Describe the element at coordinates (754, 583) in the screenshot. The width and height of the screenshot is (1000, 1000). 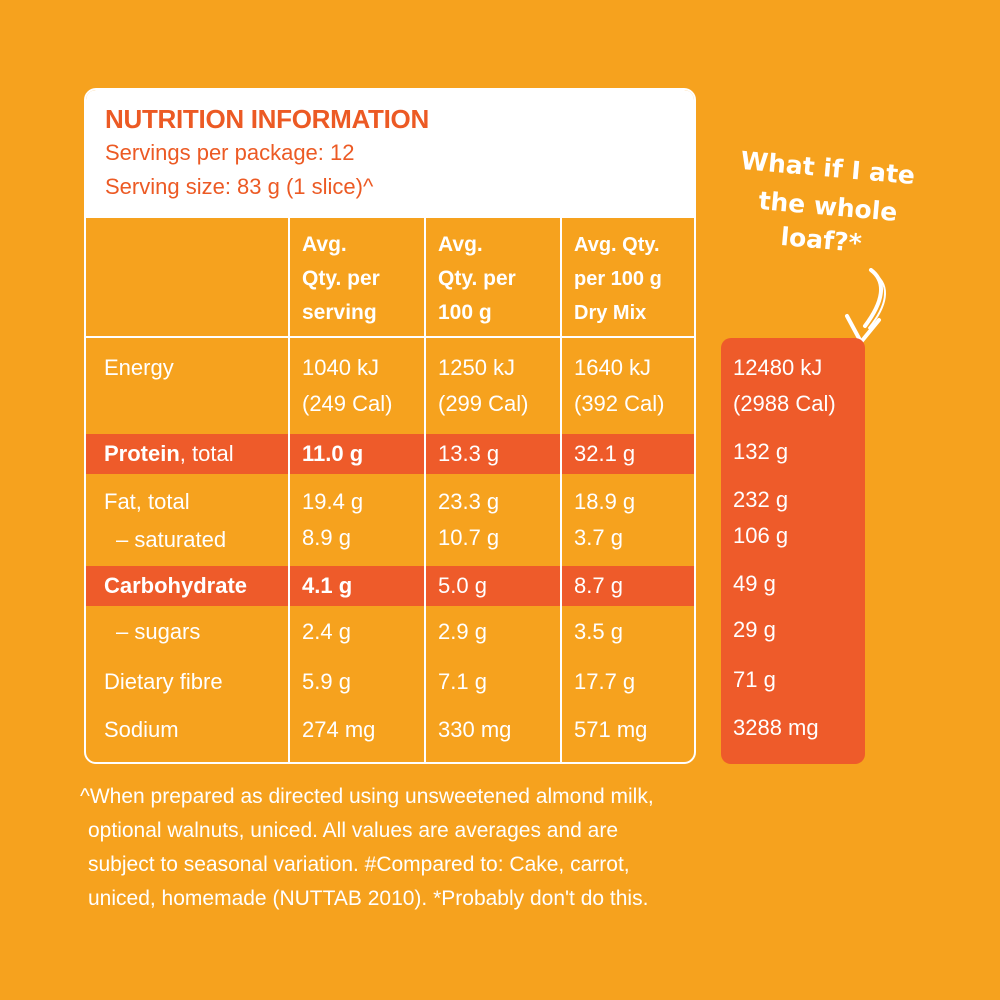
I see `loaf-carbohydrate: 49 g` at that location.